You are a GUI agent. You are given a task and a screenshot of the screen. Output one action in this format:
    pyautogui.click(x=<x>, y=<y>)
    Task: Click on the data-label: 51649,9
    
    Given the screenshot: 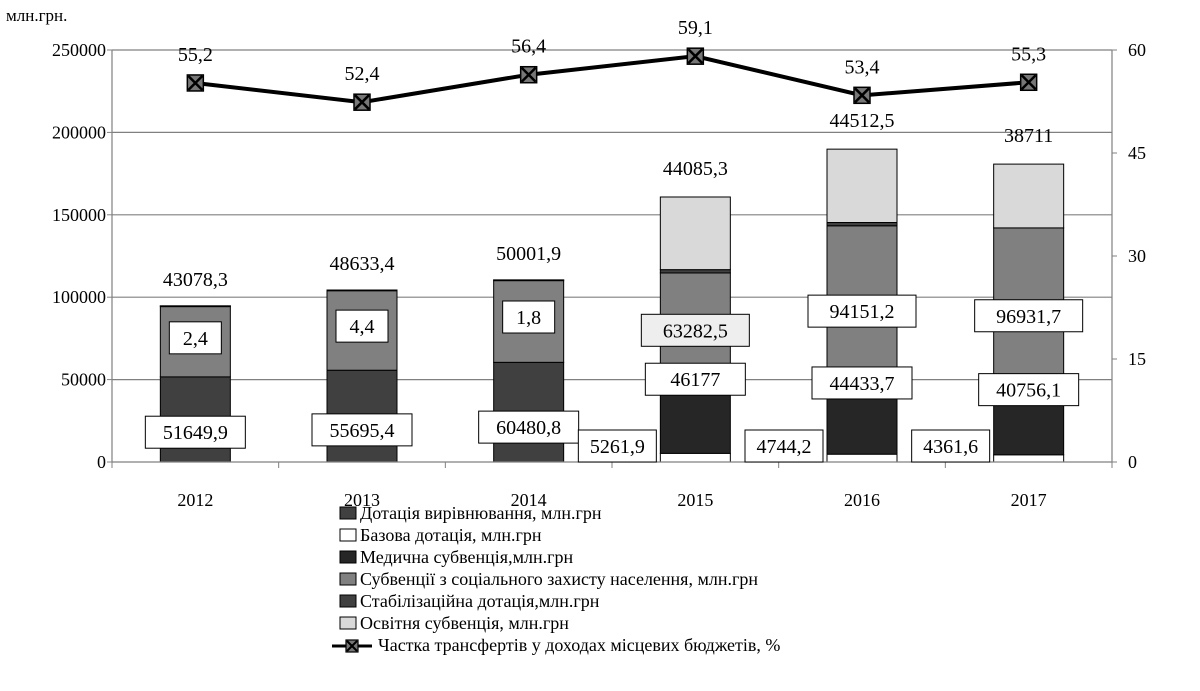 What is the action you would take?
    pyautogui.click(x=195, y=432)
    